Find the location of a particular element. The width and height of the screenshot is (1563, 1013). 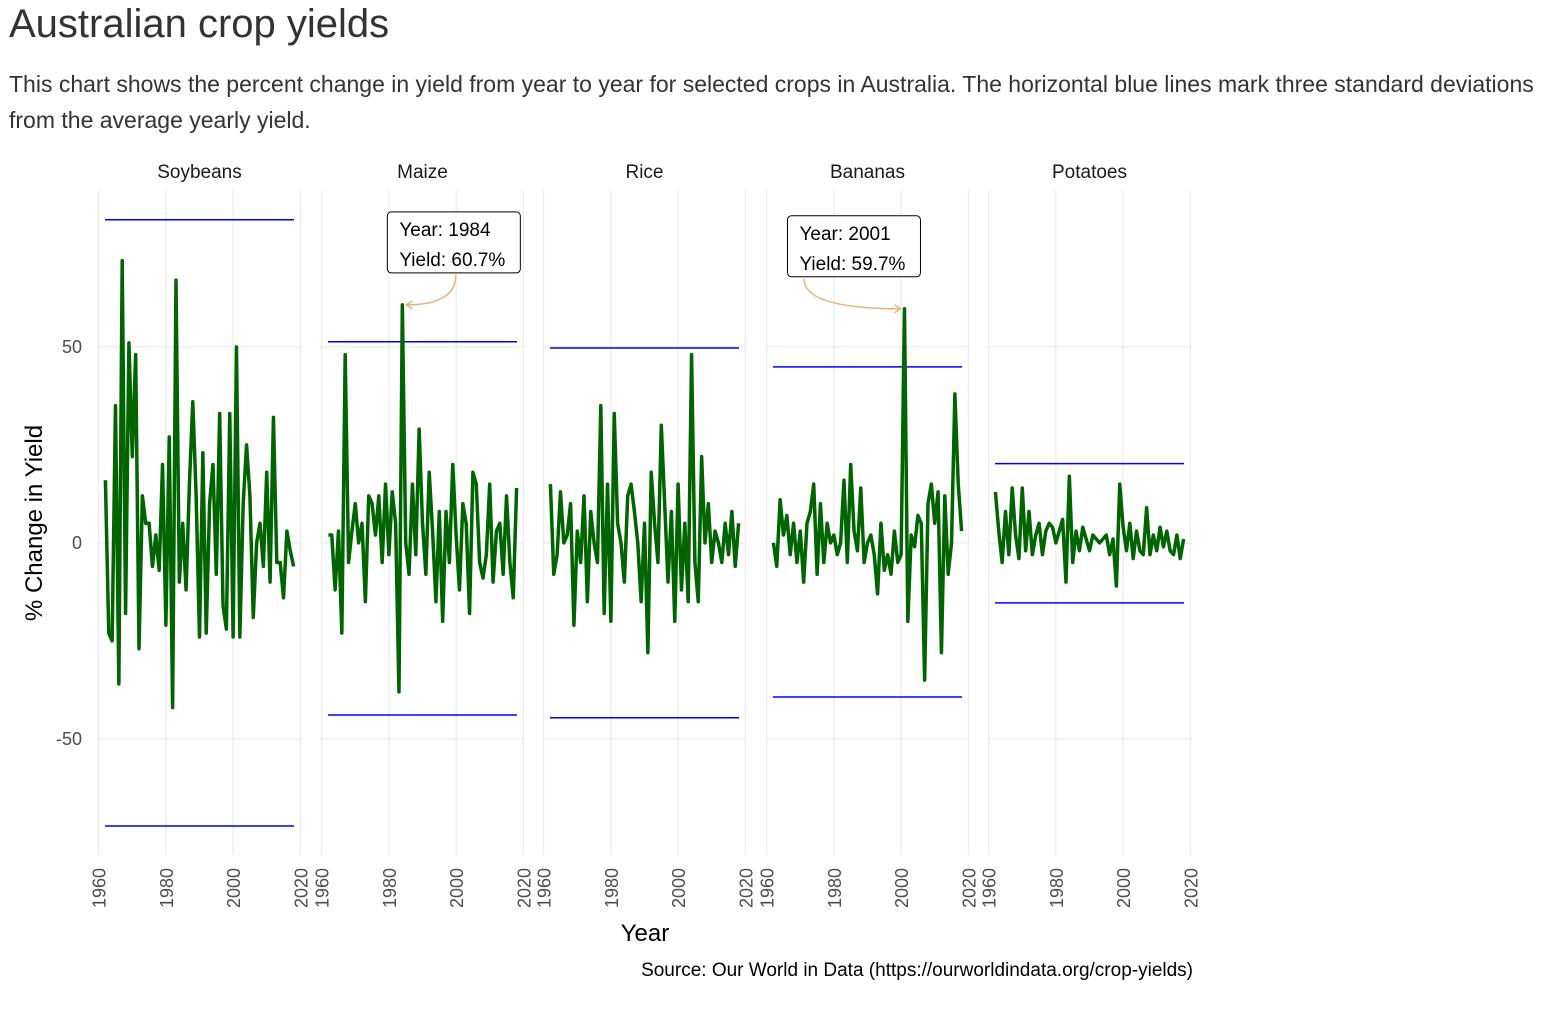

facet-label: Bananas is located at coordinates (867, 172).